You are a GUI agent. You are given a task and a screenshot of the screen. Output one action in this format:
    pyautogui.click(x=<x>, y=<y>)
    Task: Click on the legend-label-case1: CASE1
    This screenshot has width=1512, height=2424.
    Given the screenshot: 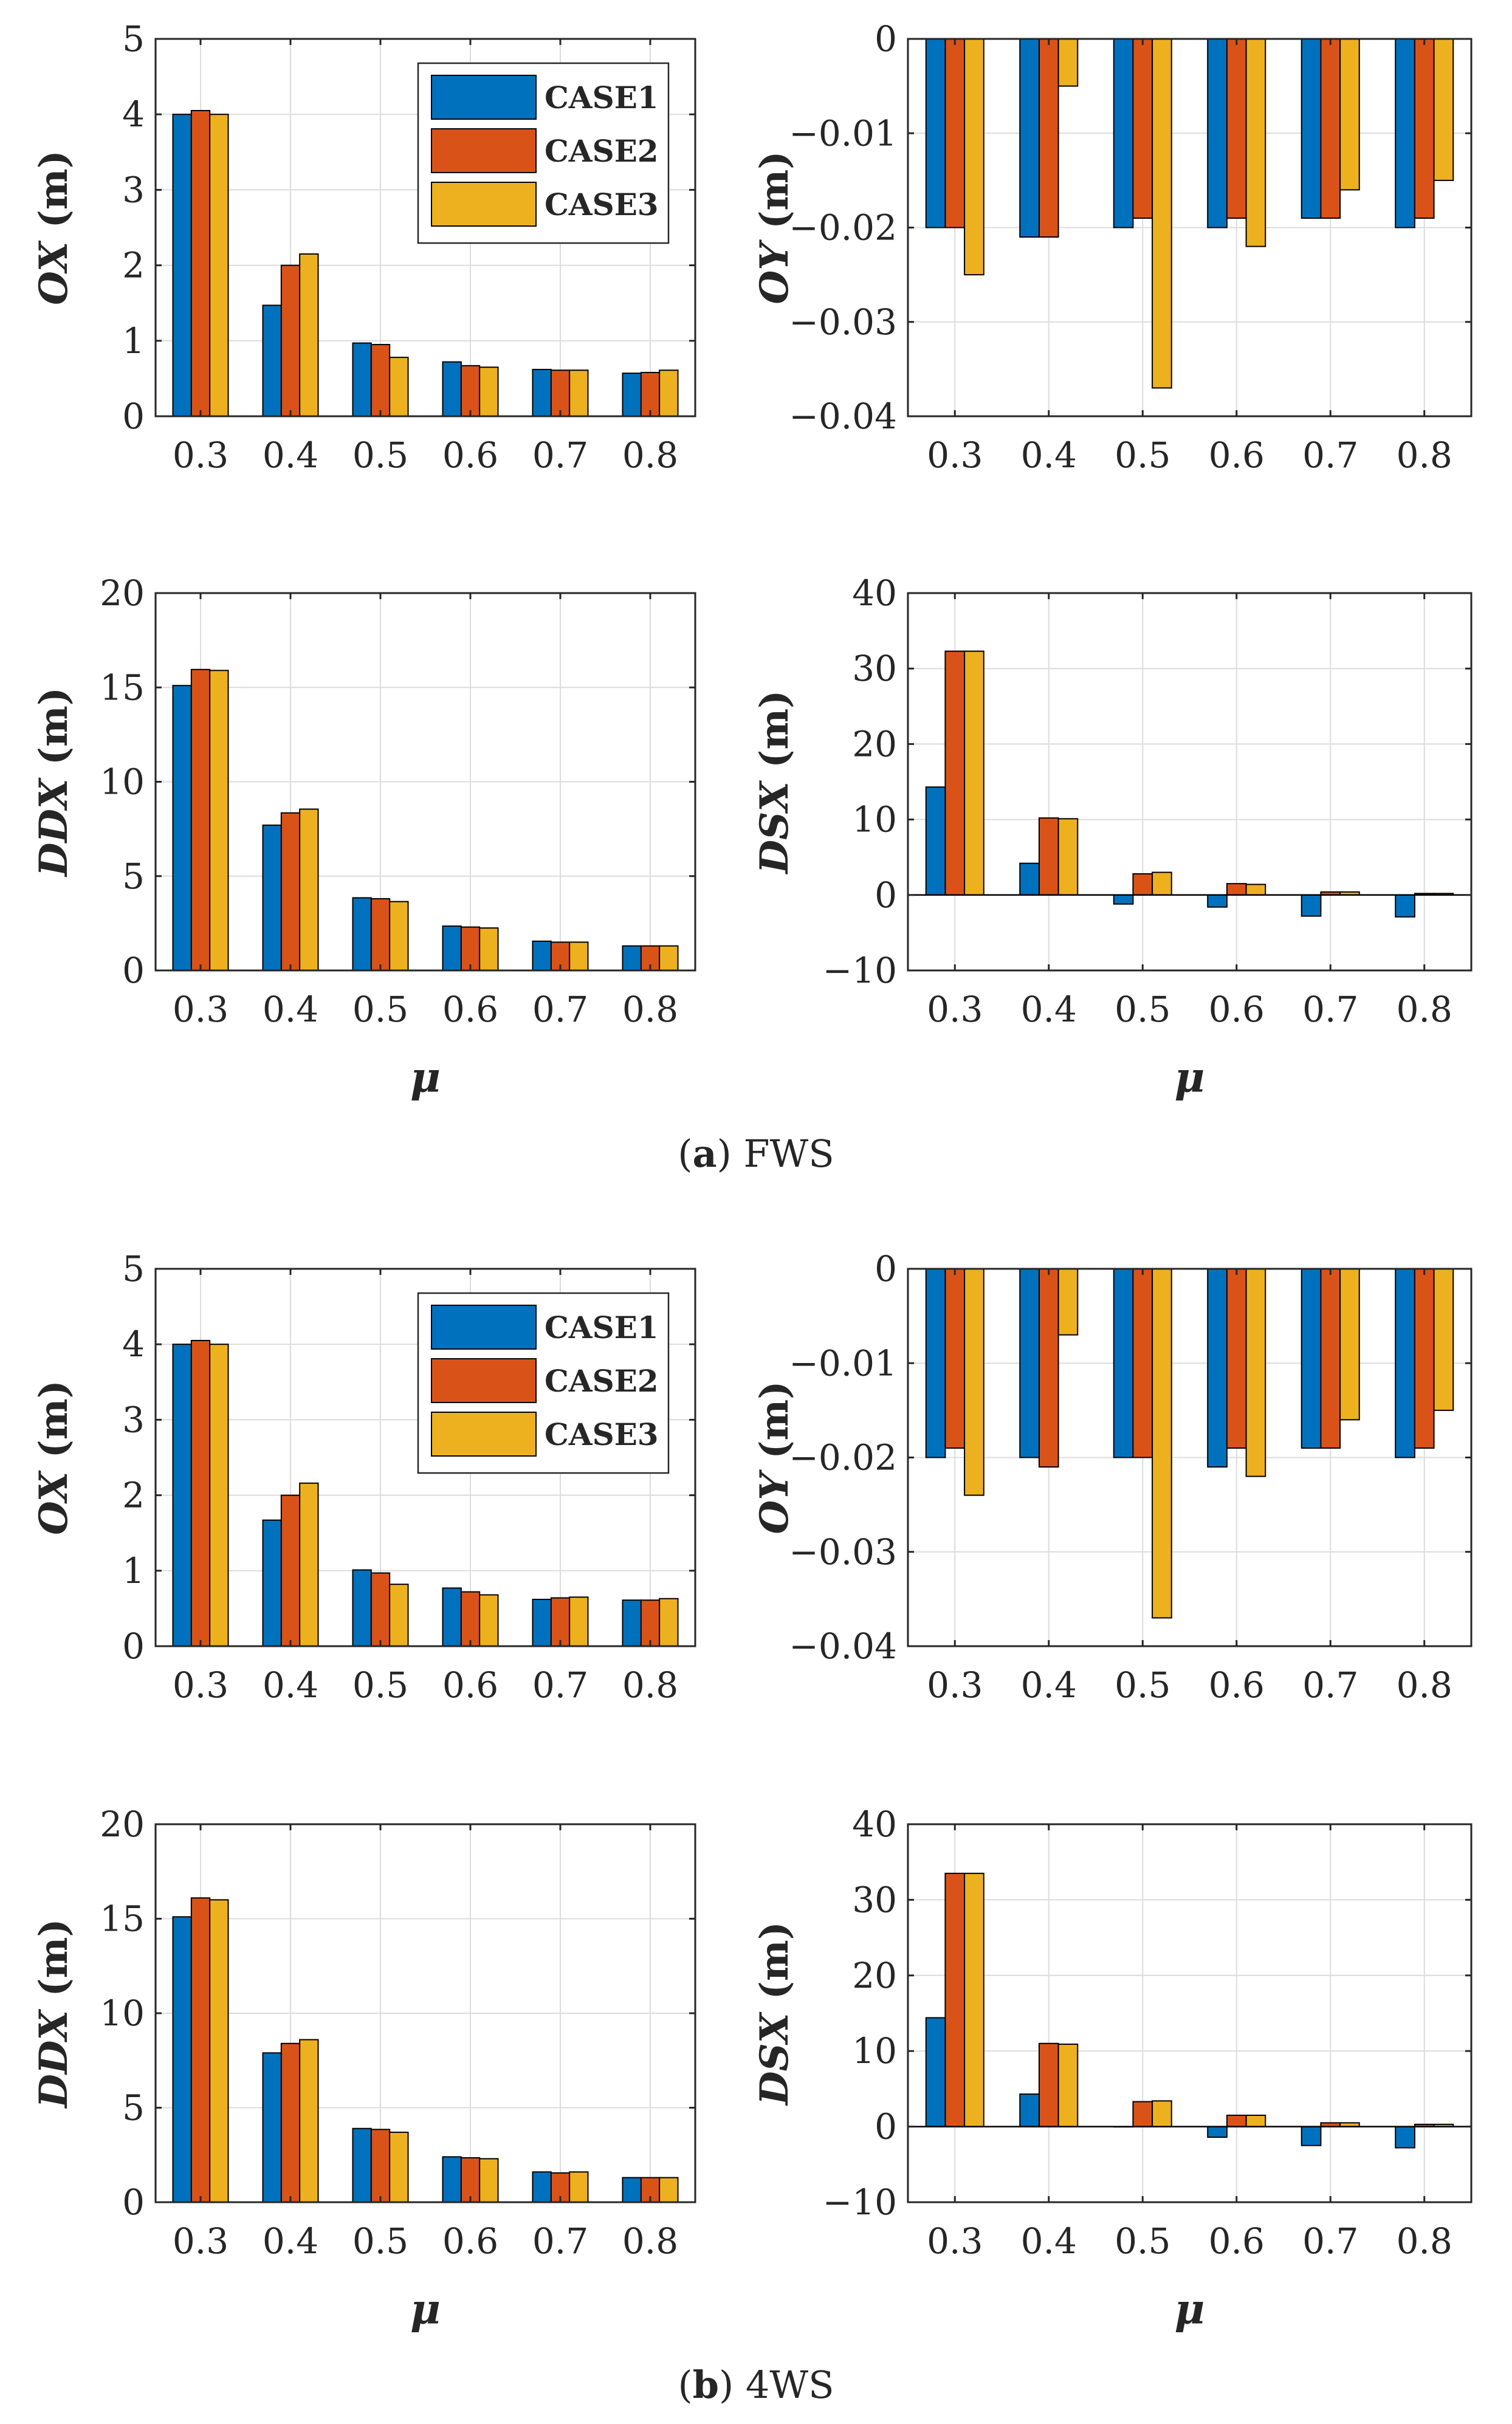 What is the action you would take?
    pyautogui.click(x=602, y=98)
    